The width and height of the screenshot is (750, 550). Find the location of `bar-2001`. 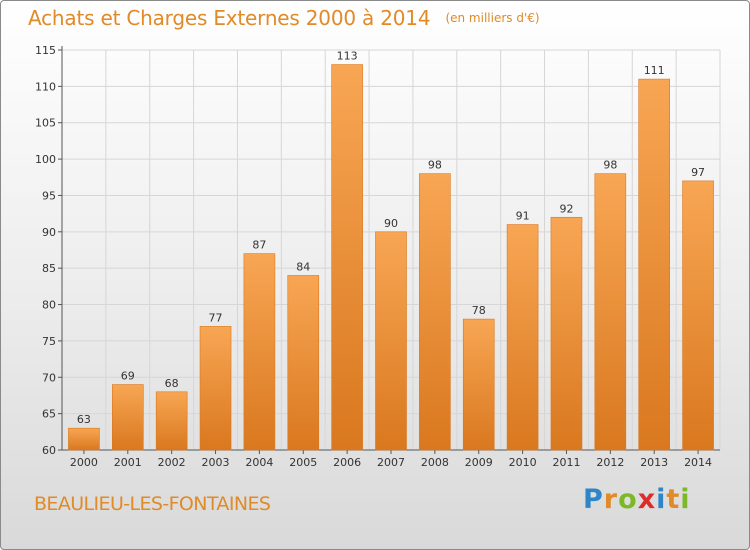

bar-2001 is located at coordinates (128, 417).